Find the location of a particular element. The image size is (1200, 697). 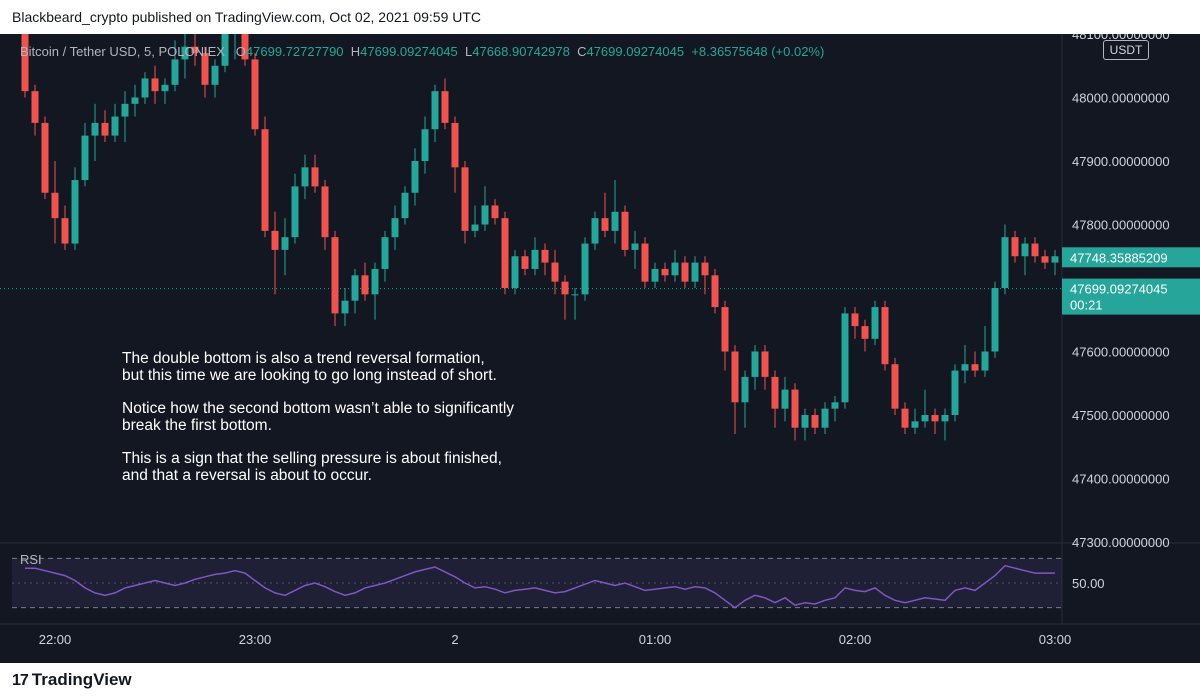

last-price-tag is located at coordinates (1131, 257).